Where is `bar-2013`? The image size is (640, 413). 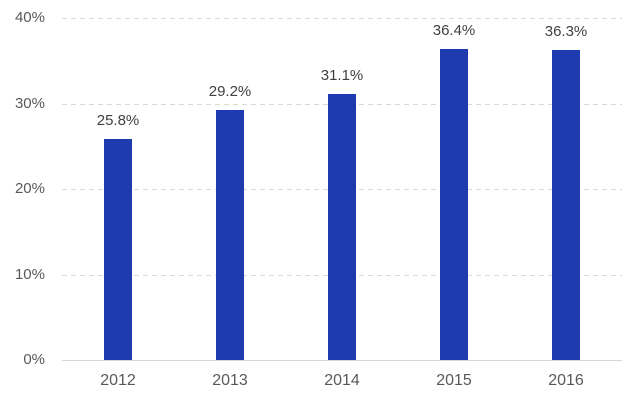 bar-2013 is located at coordinates (230, 235).